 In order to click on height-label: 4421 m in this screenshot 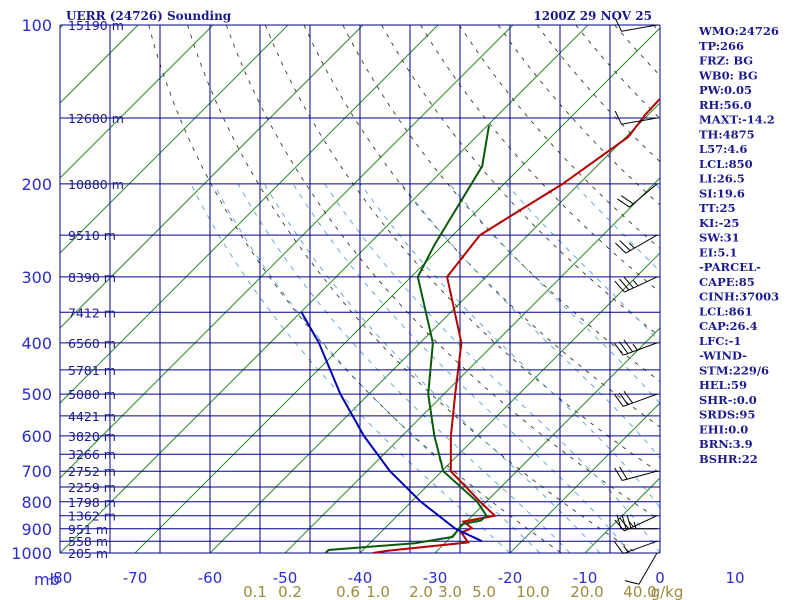, I will do `click(92, 416)`.